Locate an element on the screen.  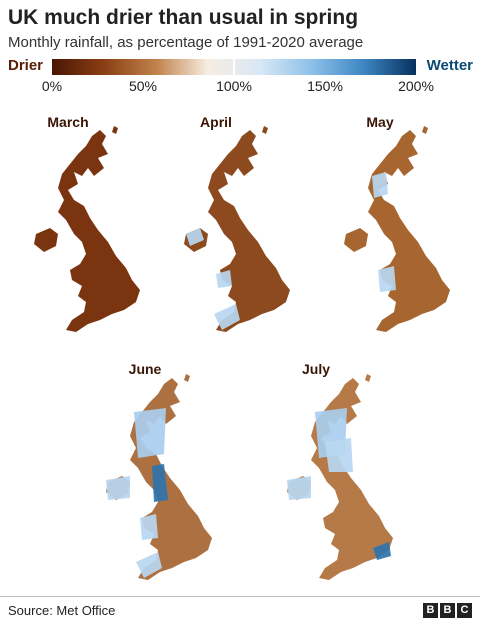
map-label-june: June is located at coordinates (145, 369).